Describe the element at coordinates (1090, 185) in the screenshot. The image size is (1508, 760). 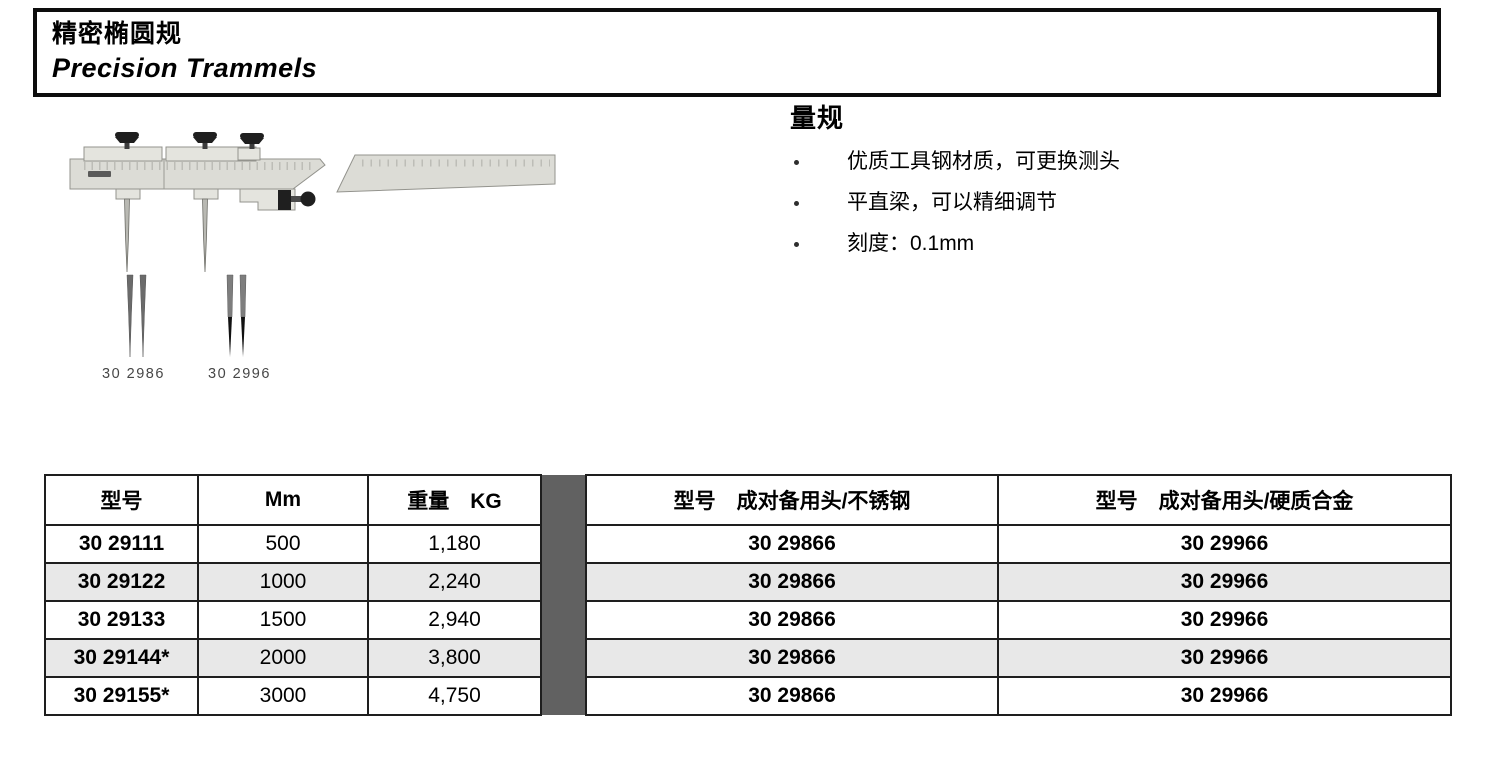
I see `feature-list: 量规 优质工具钢材质，可更换测头 平直梁，可以精细调节 刻度：0.1mm` at that location.